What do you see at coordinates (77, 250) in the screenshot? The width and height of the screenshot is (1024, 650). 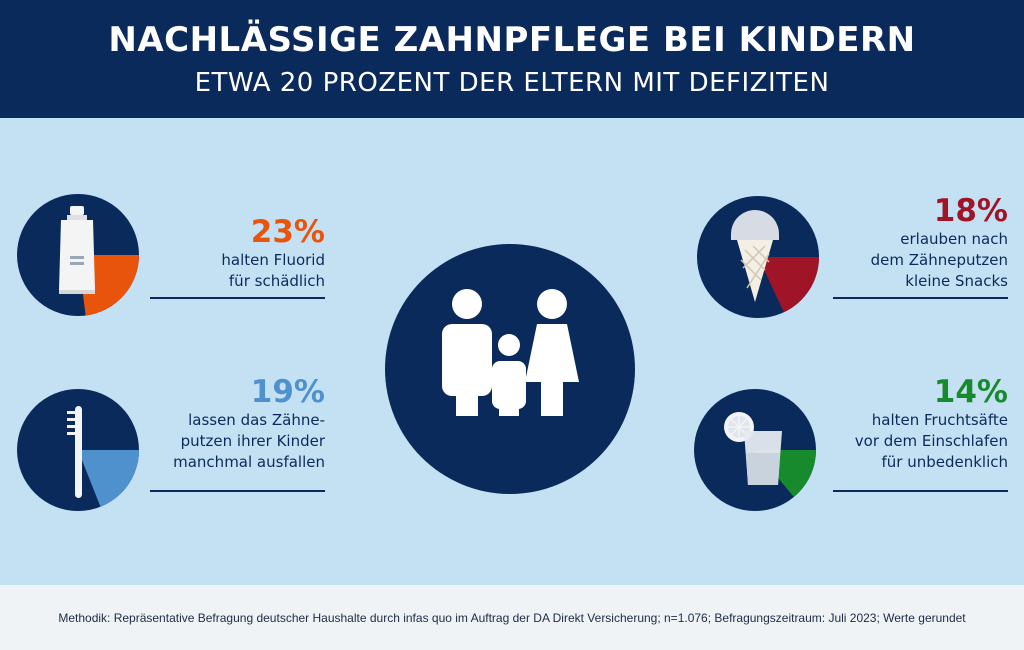 I see `toothpaste-icon` at bounding box center [77, 250].